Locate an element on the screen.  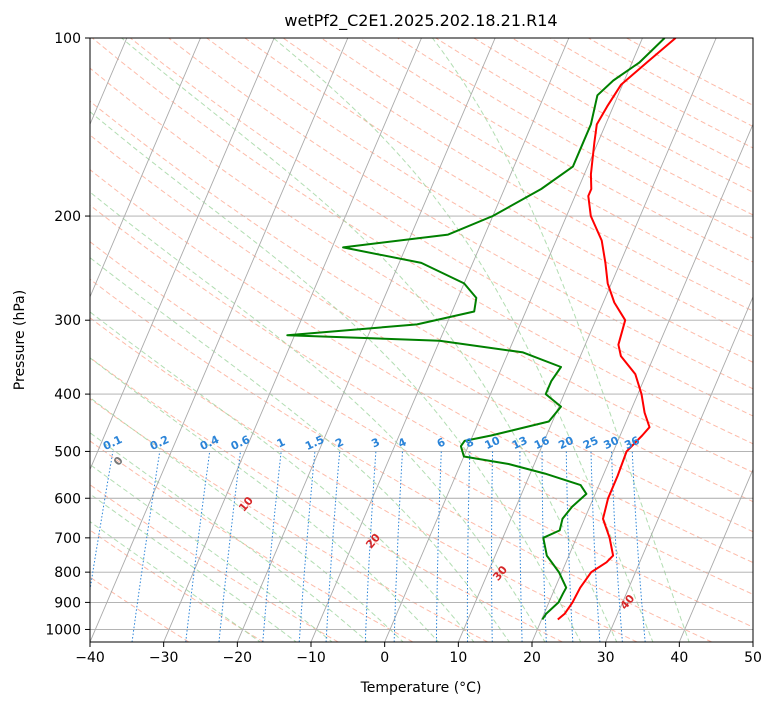
x-tick-label: 30 is located at coordinates (606, 658).